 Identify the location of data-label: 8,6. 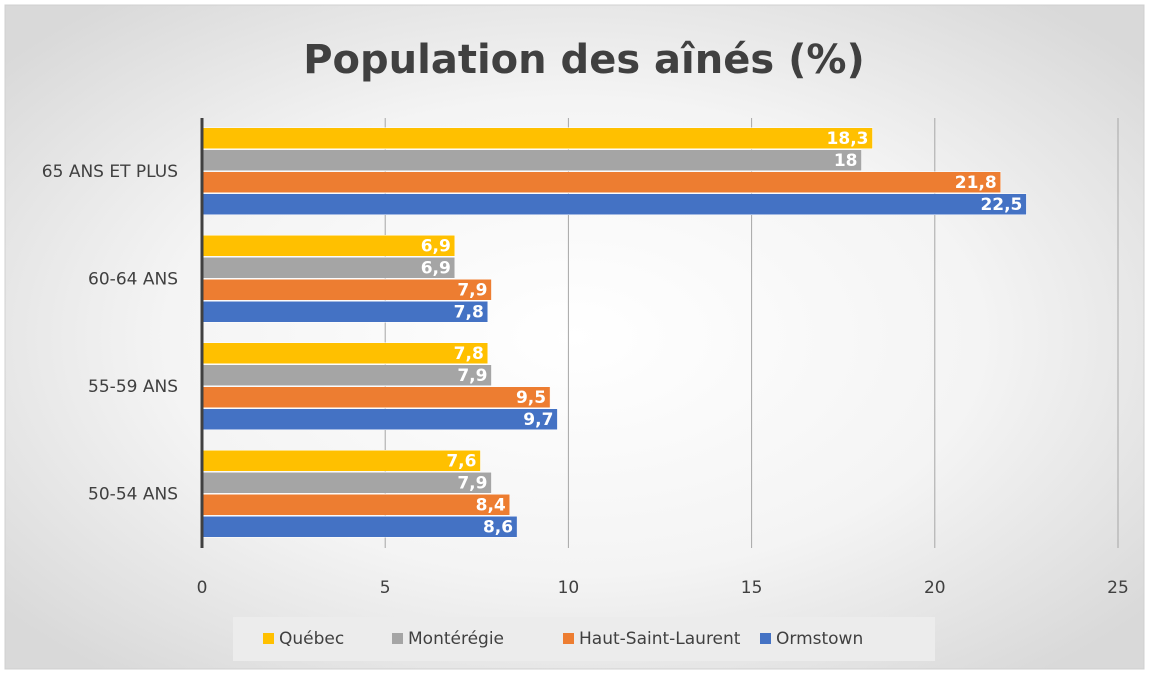
(498, 527).